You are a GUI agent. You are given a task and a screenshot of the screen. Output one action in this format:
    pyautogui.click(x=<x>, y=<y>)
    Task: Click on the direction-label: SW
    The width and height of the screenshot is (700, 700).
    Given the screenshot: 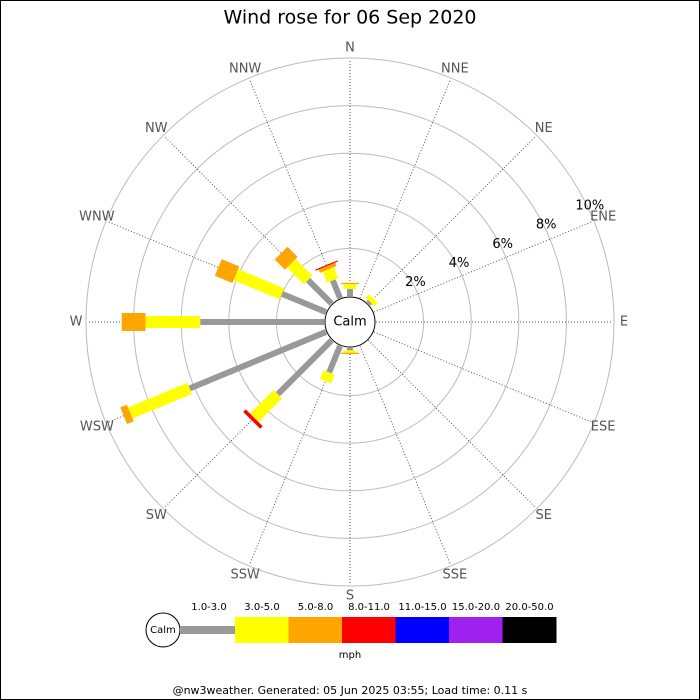 What is the action you would take?
    pyautogui.click(x=156, y=515)
    